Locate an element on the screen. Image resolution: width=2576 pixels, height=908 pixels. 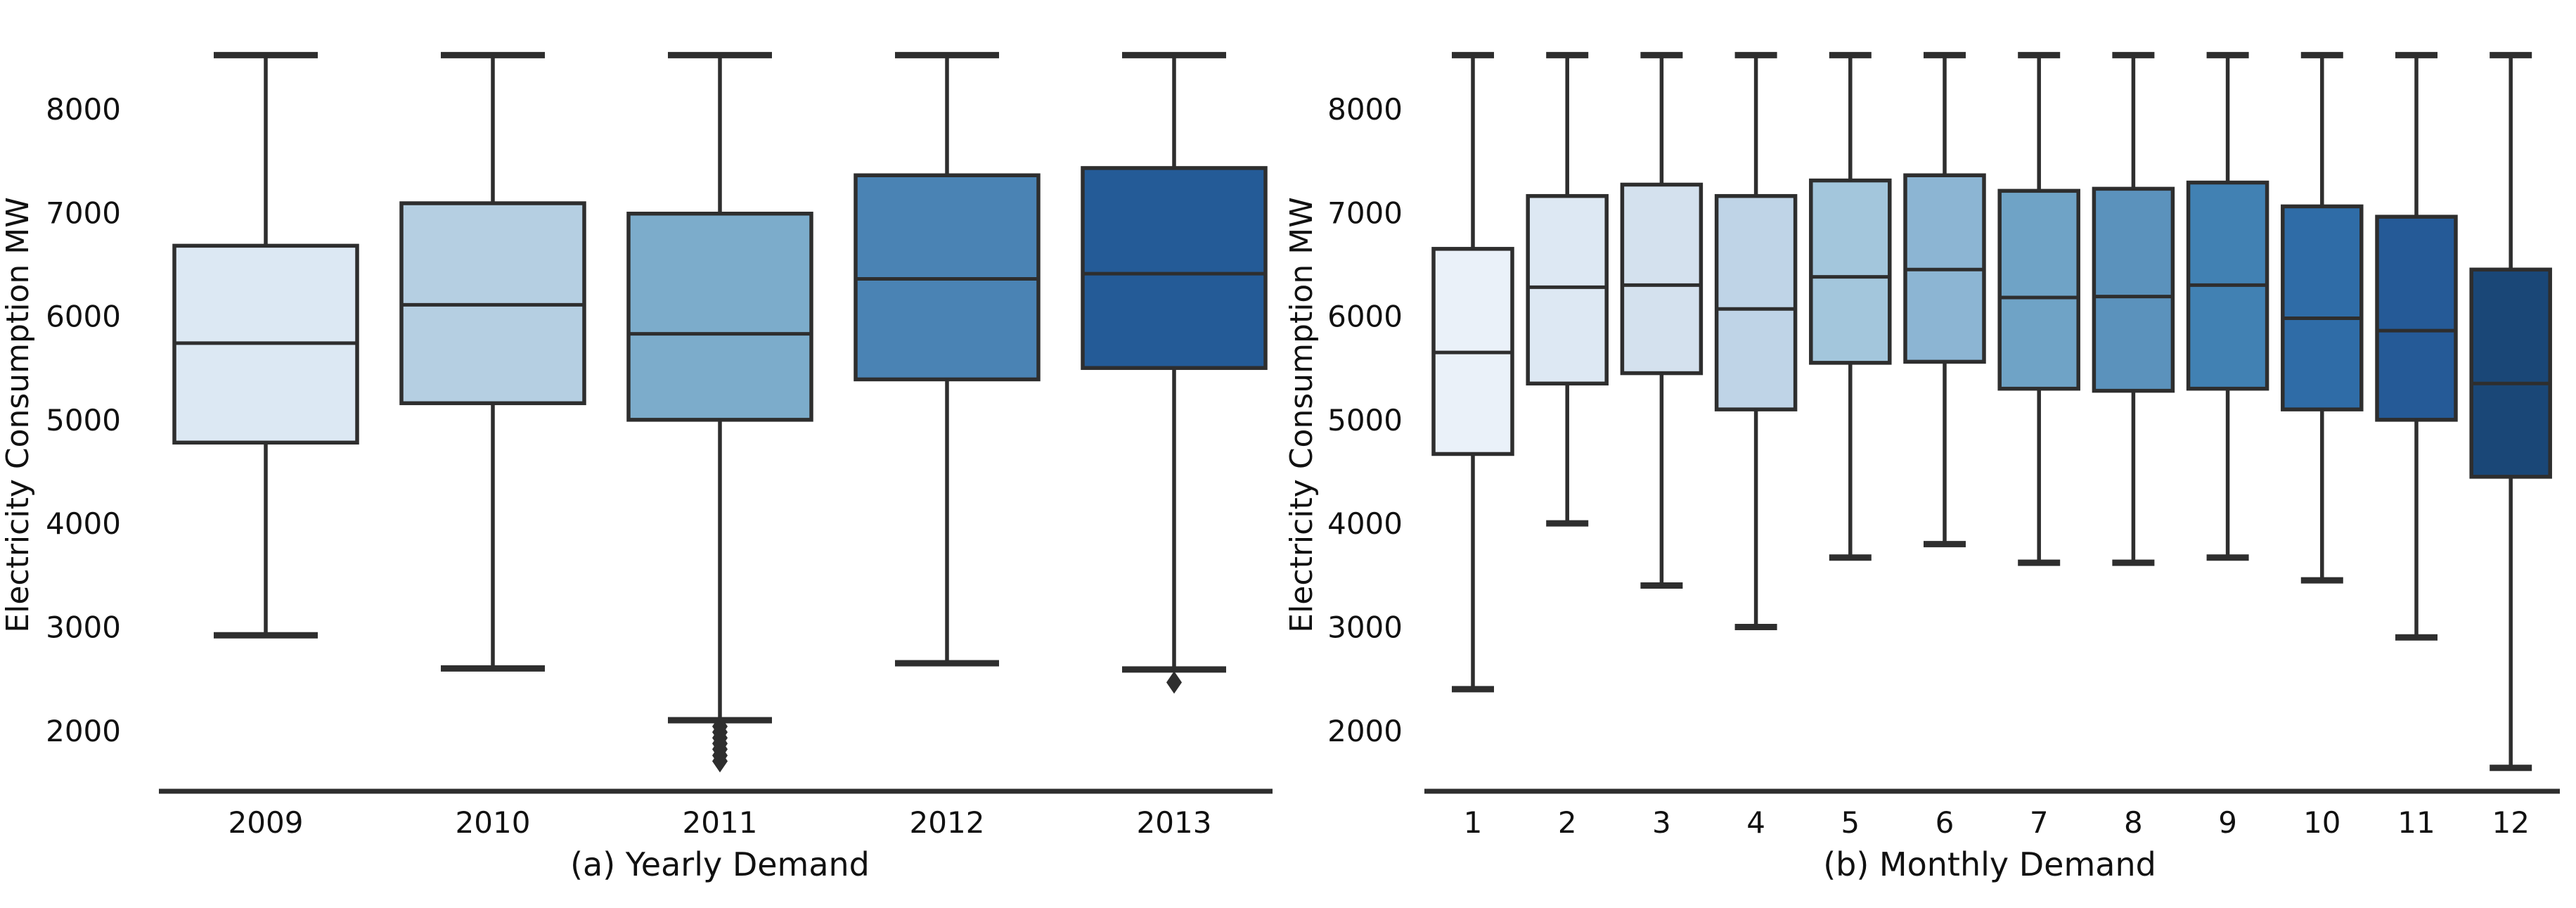
x-tick-label: 2010 is located at coordinates (493, 823).